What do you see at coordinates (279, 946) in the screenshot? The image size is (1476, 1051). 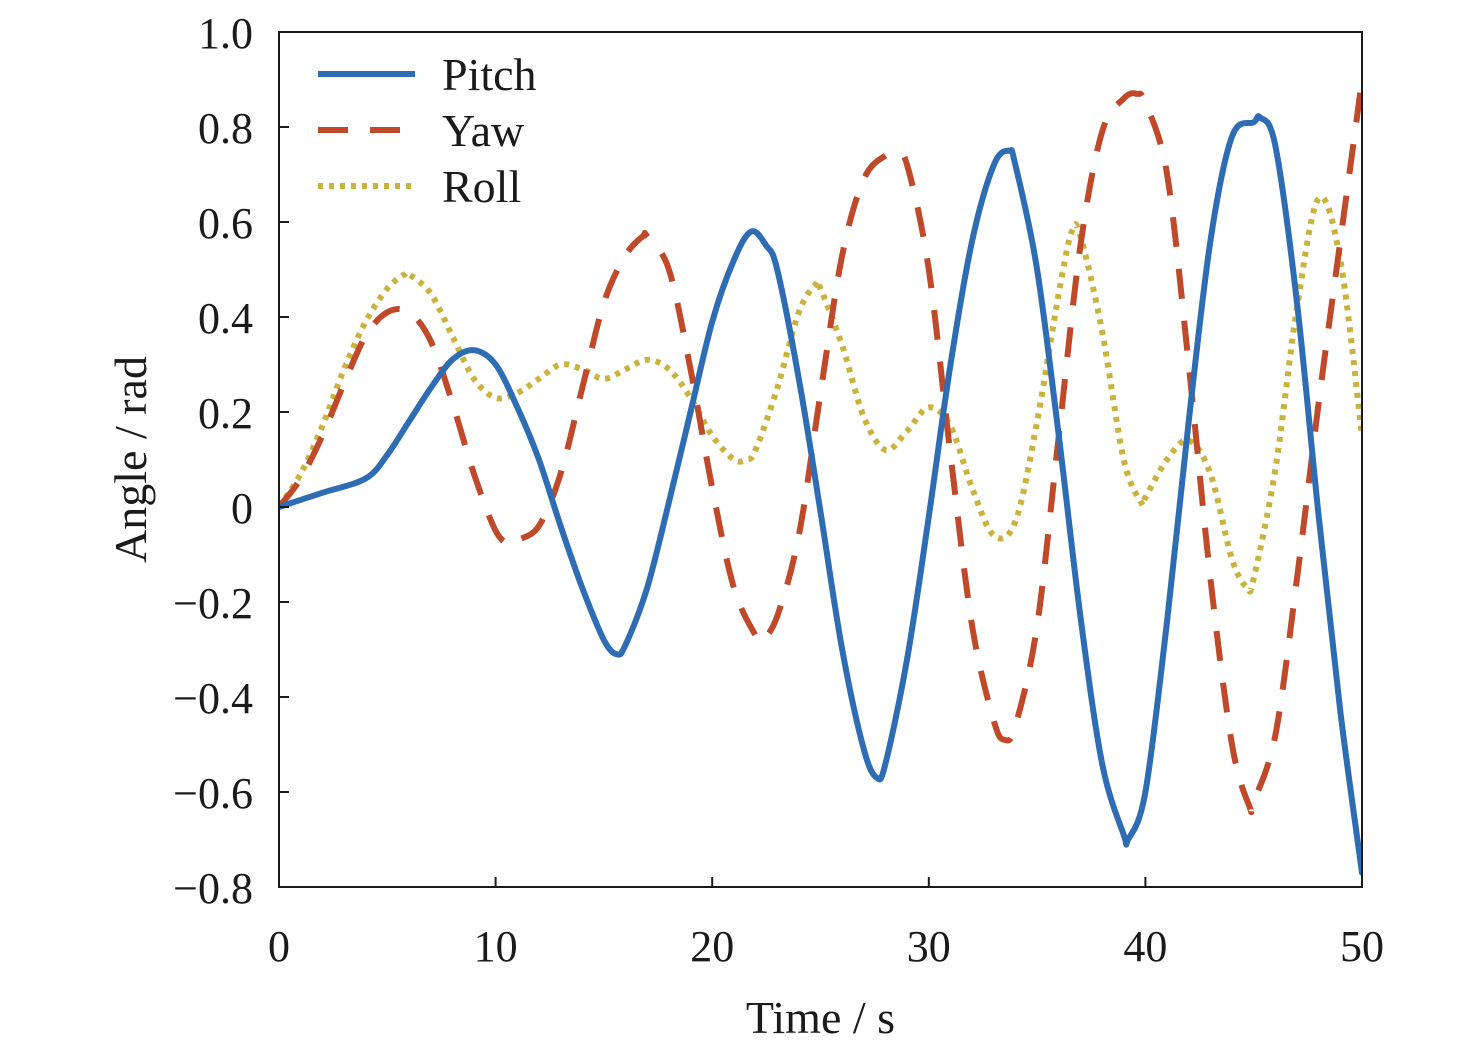 I see `x-tick-label: 0` at bounding box center [279, 946].